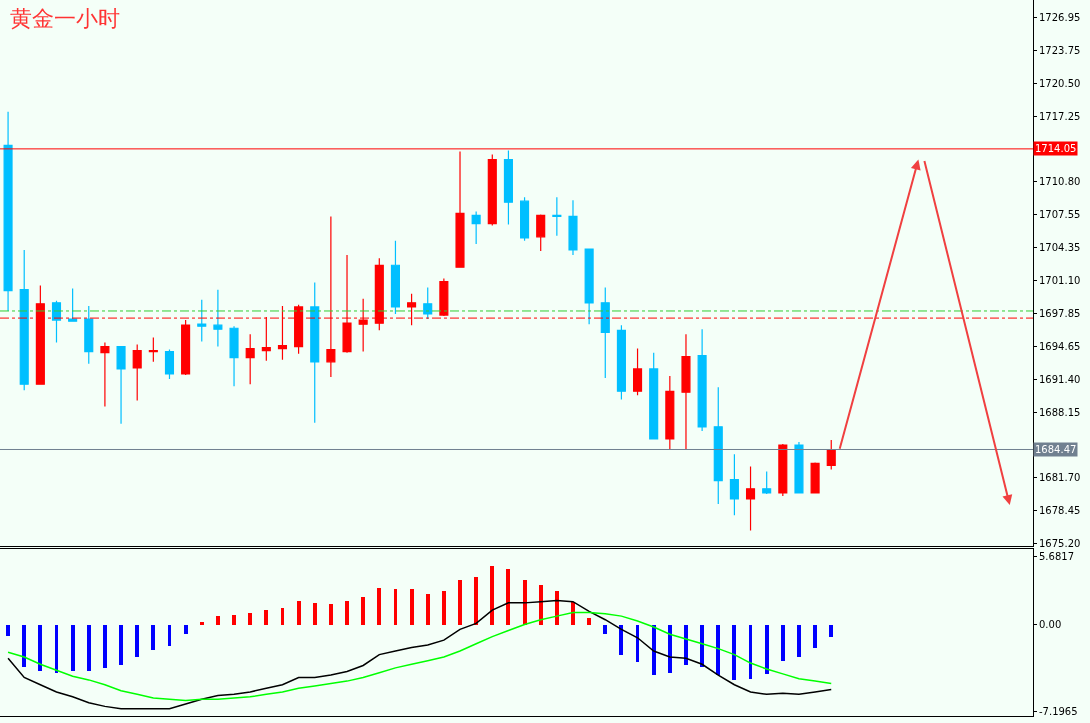  What do you see at coordinates (1060, 18) in the screenshot?
I see `y-tick-label: 1726.95` at bounding box center [1060, 18].